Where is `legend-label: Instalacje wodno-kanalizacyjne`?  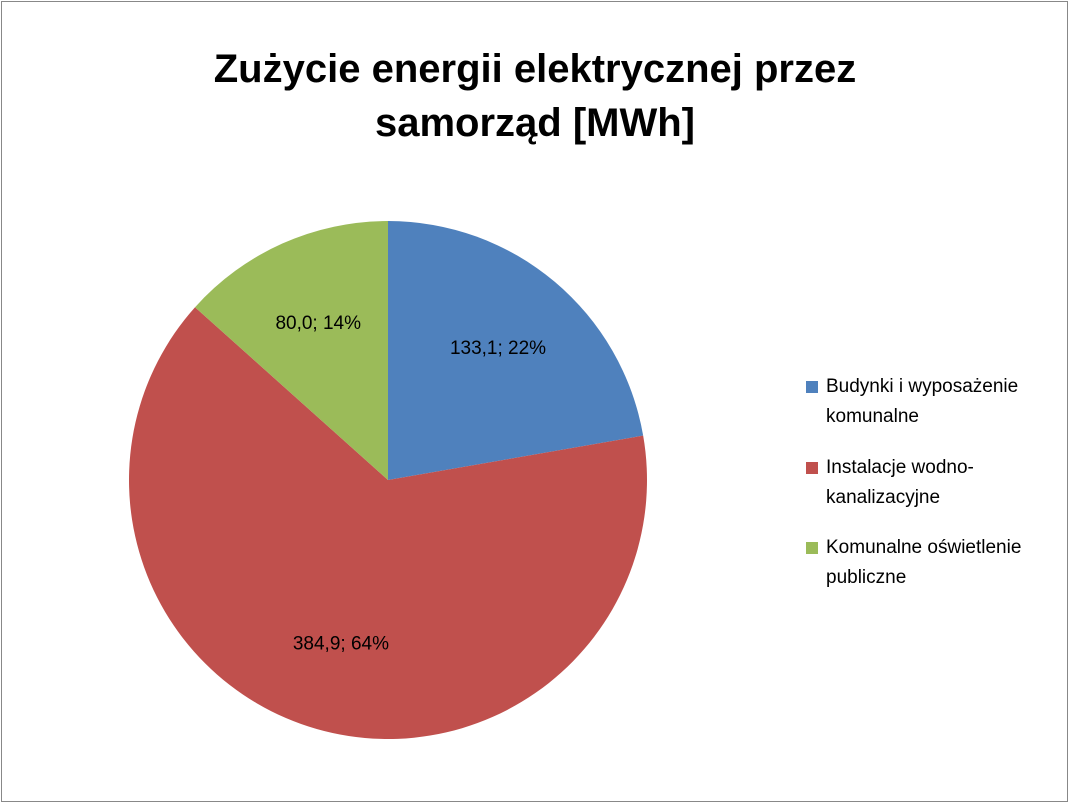 legend-label: Instalacje wodno-kanalizacyjne is located at coordinates (900, 482).